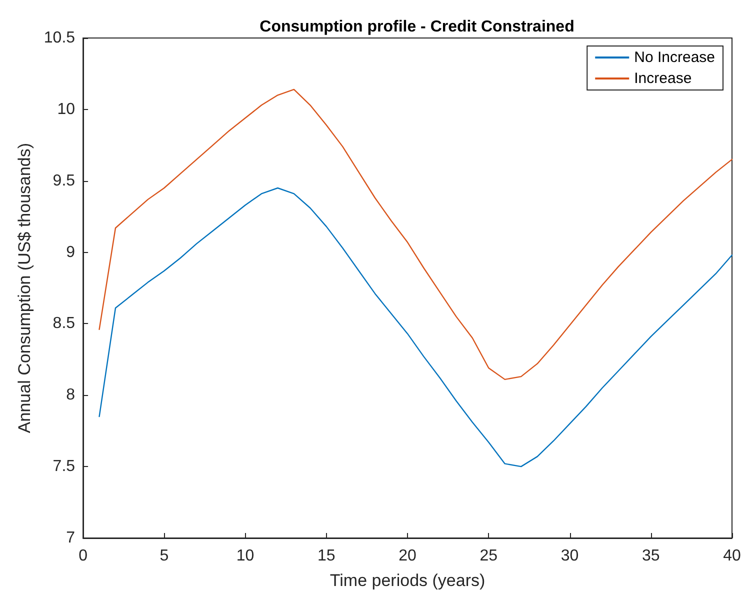 The image size is (753, 613). I want to click on y-tick-label: 9.5, so click(64, 181).